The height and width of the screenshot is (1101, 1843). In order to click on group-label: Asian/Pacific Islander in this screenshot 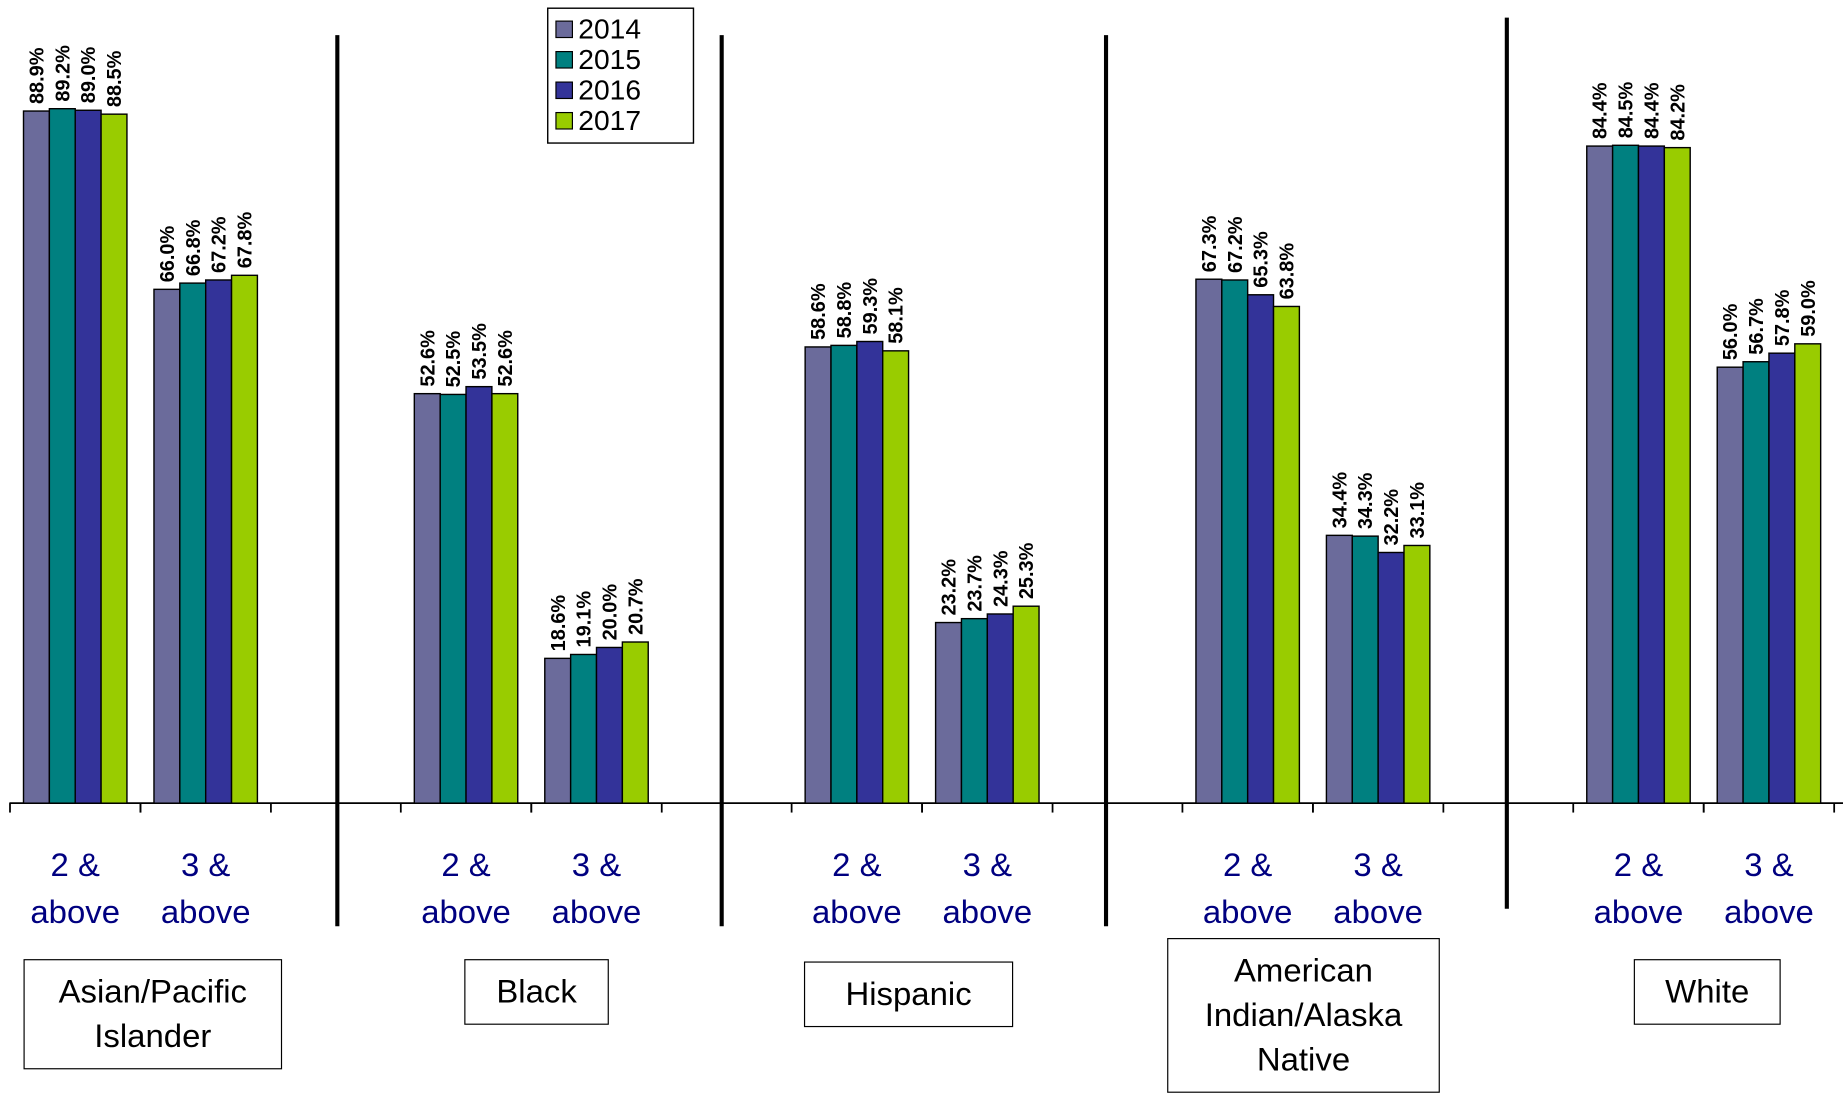, I will do `click(153, 1014)`.